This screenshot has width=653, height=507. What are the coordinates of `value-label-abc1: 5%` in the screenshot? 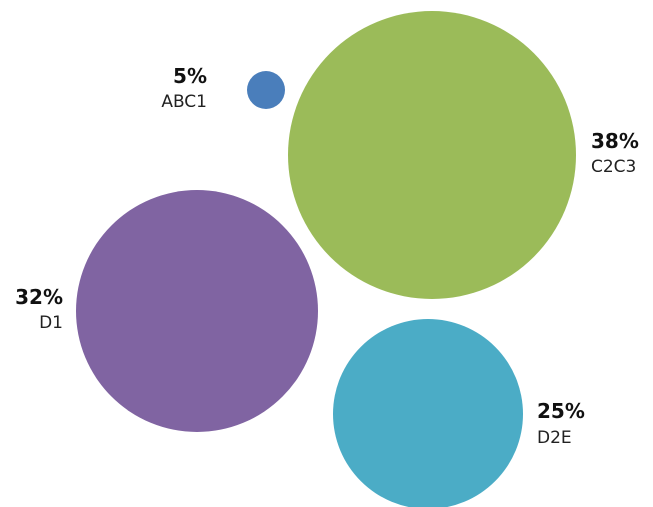 It's located at (190, 76).